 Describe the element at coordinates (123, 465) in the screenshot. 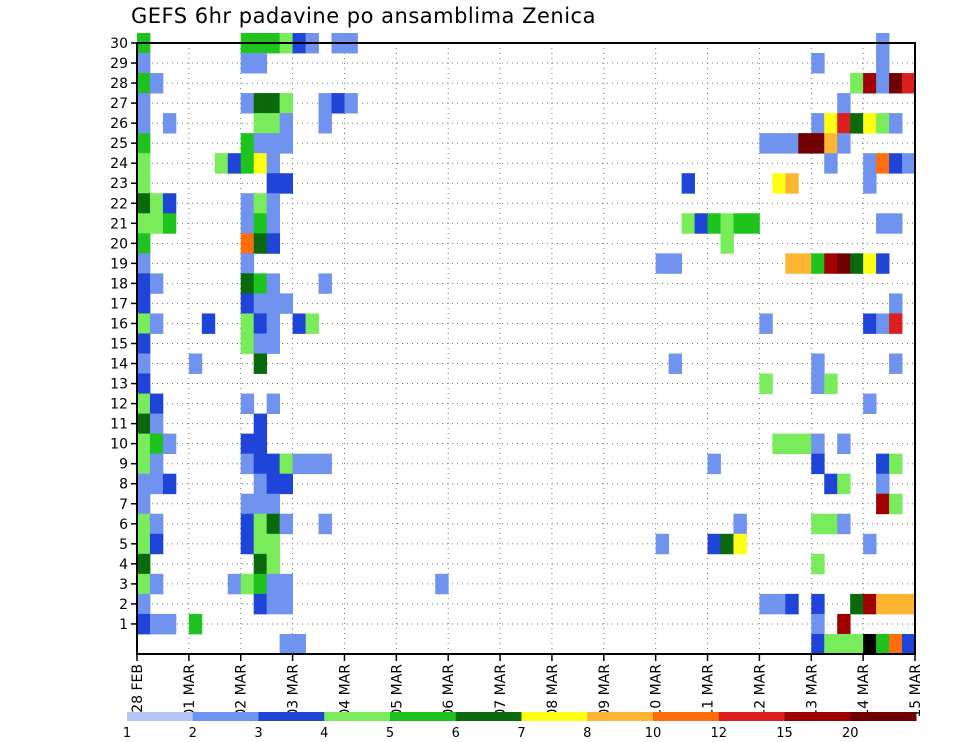

I see `y-tick-label: 9` at that location.